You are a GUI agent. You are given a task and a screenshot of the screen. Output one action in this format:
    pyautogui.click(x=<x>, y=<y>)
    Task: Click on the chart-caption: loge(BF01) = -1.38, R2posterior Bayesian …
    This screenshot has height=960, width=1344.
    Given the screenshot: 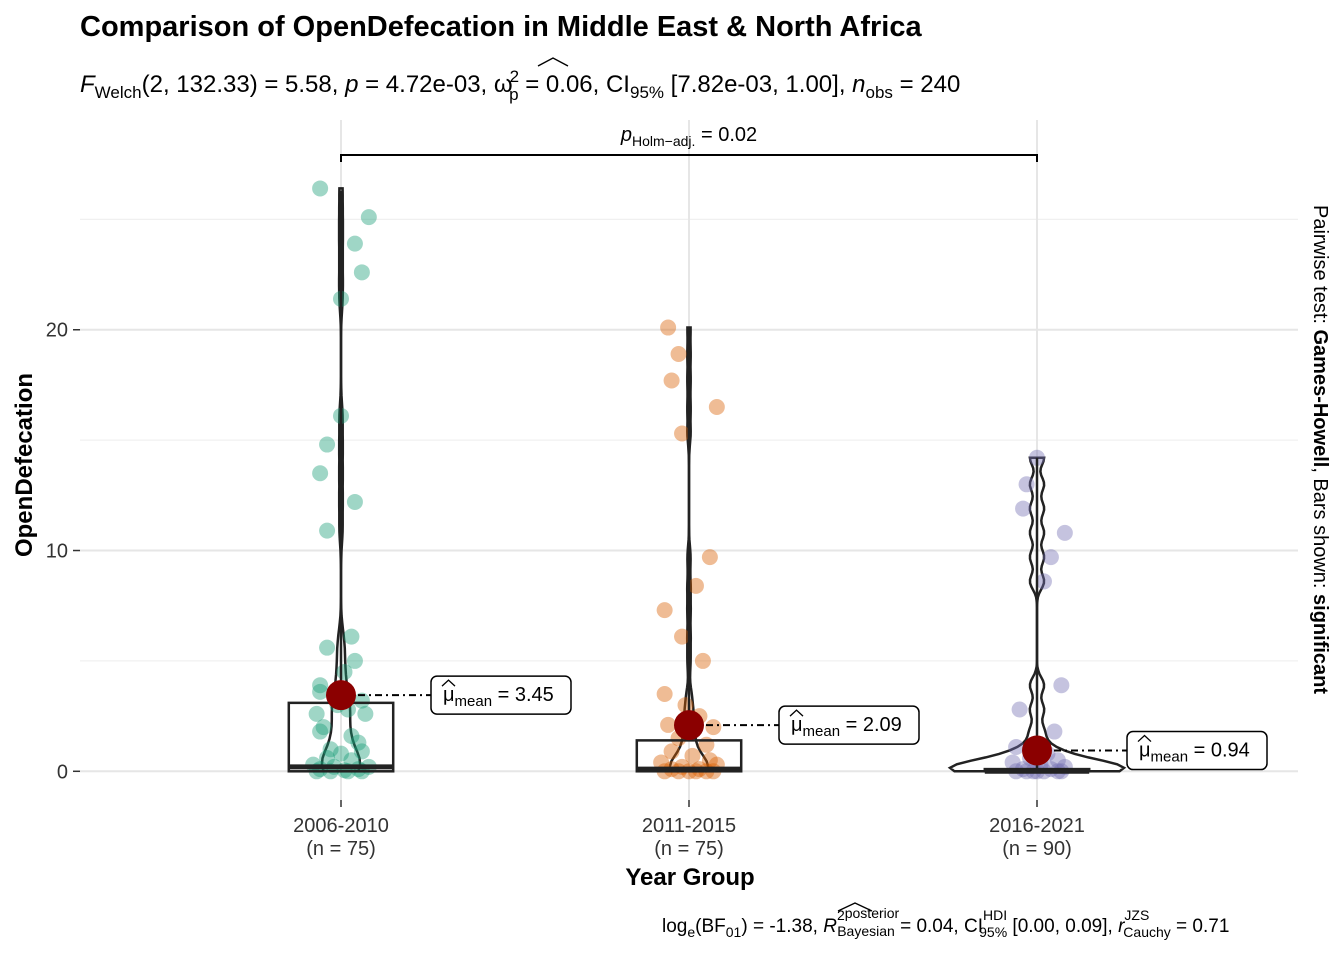 What is the action you would take?
    pyautogui.click(x=945, y=922)
    